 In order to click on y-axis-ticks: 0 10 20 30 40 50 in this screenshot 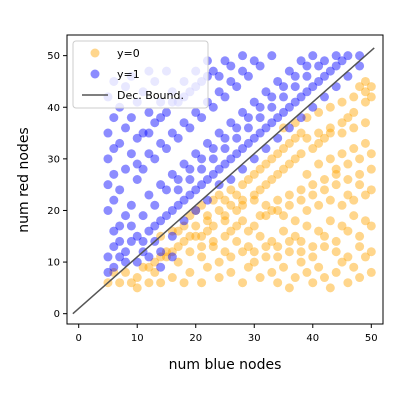, I will do `click(57, 185)`.